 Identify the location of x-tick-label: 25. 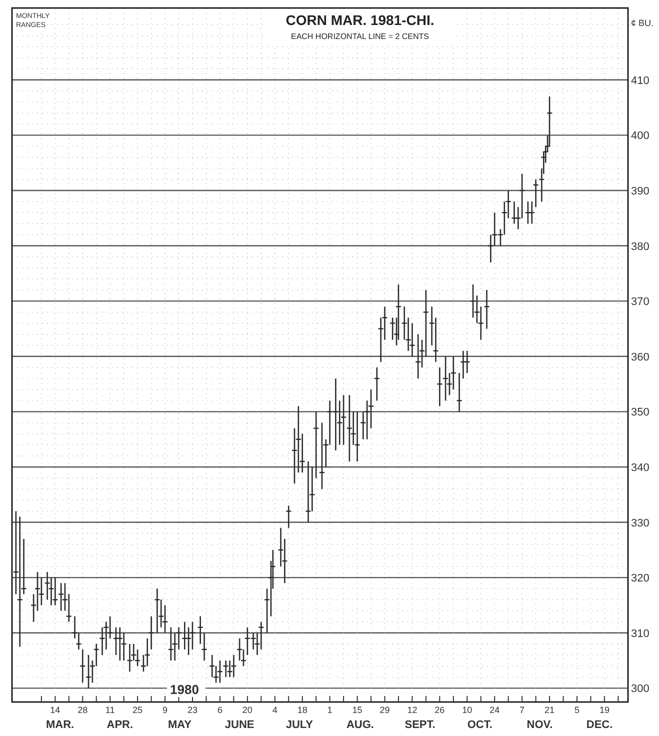
(137, 710).